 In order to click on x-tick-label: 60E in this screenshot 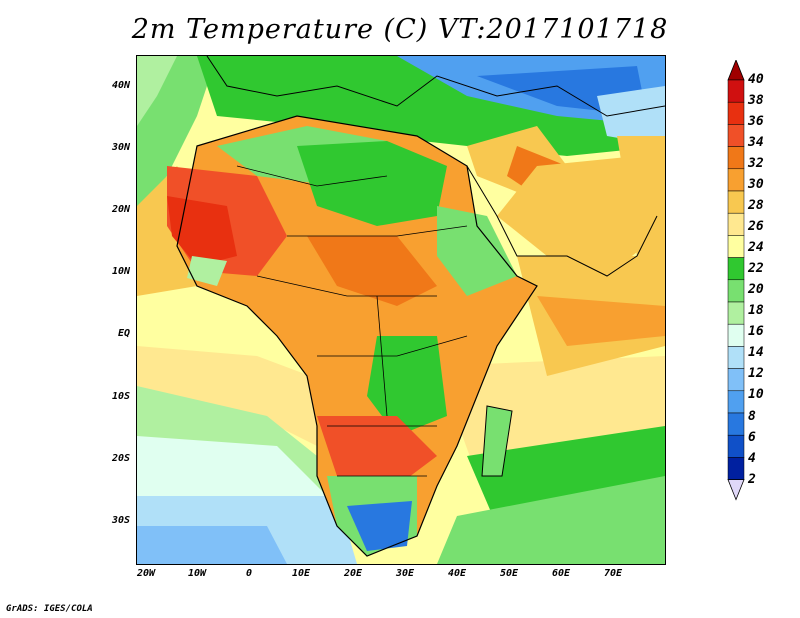, I will do `click(561, 573)`.